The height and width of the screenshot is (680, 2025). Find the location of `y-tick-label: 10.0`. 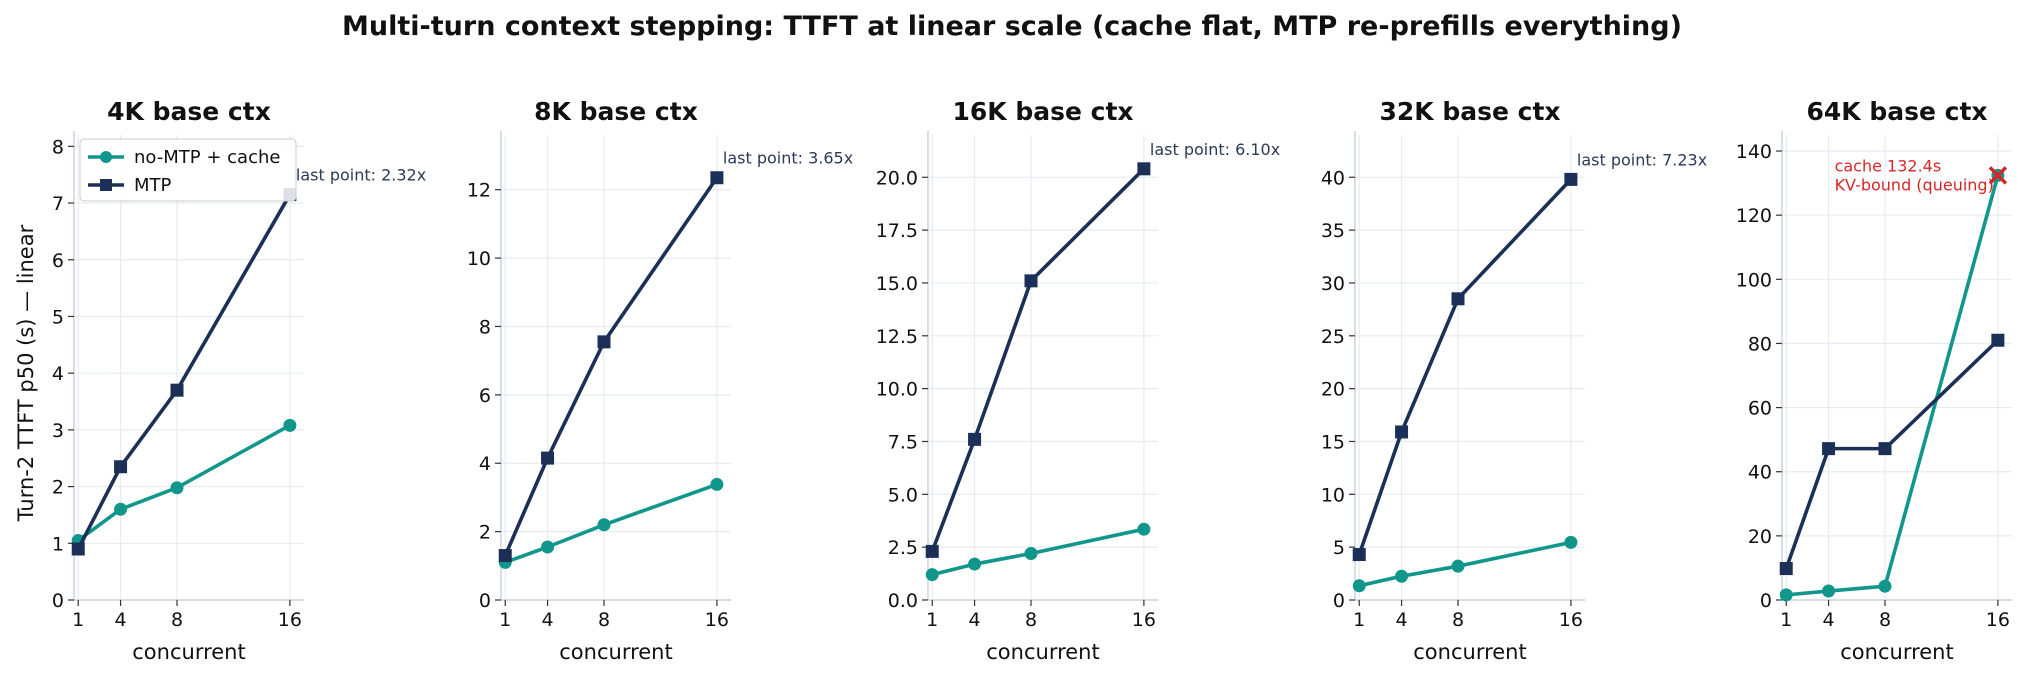

y-tick-label: 10.0 is located at coordinates (897, 390).